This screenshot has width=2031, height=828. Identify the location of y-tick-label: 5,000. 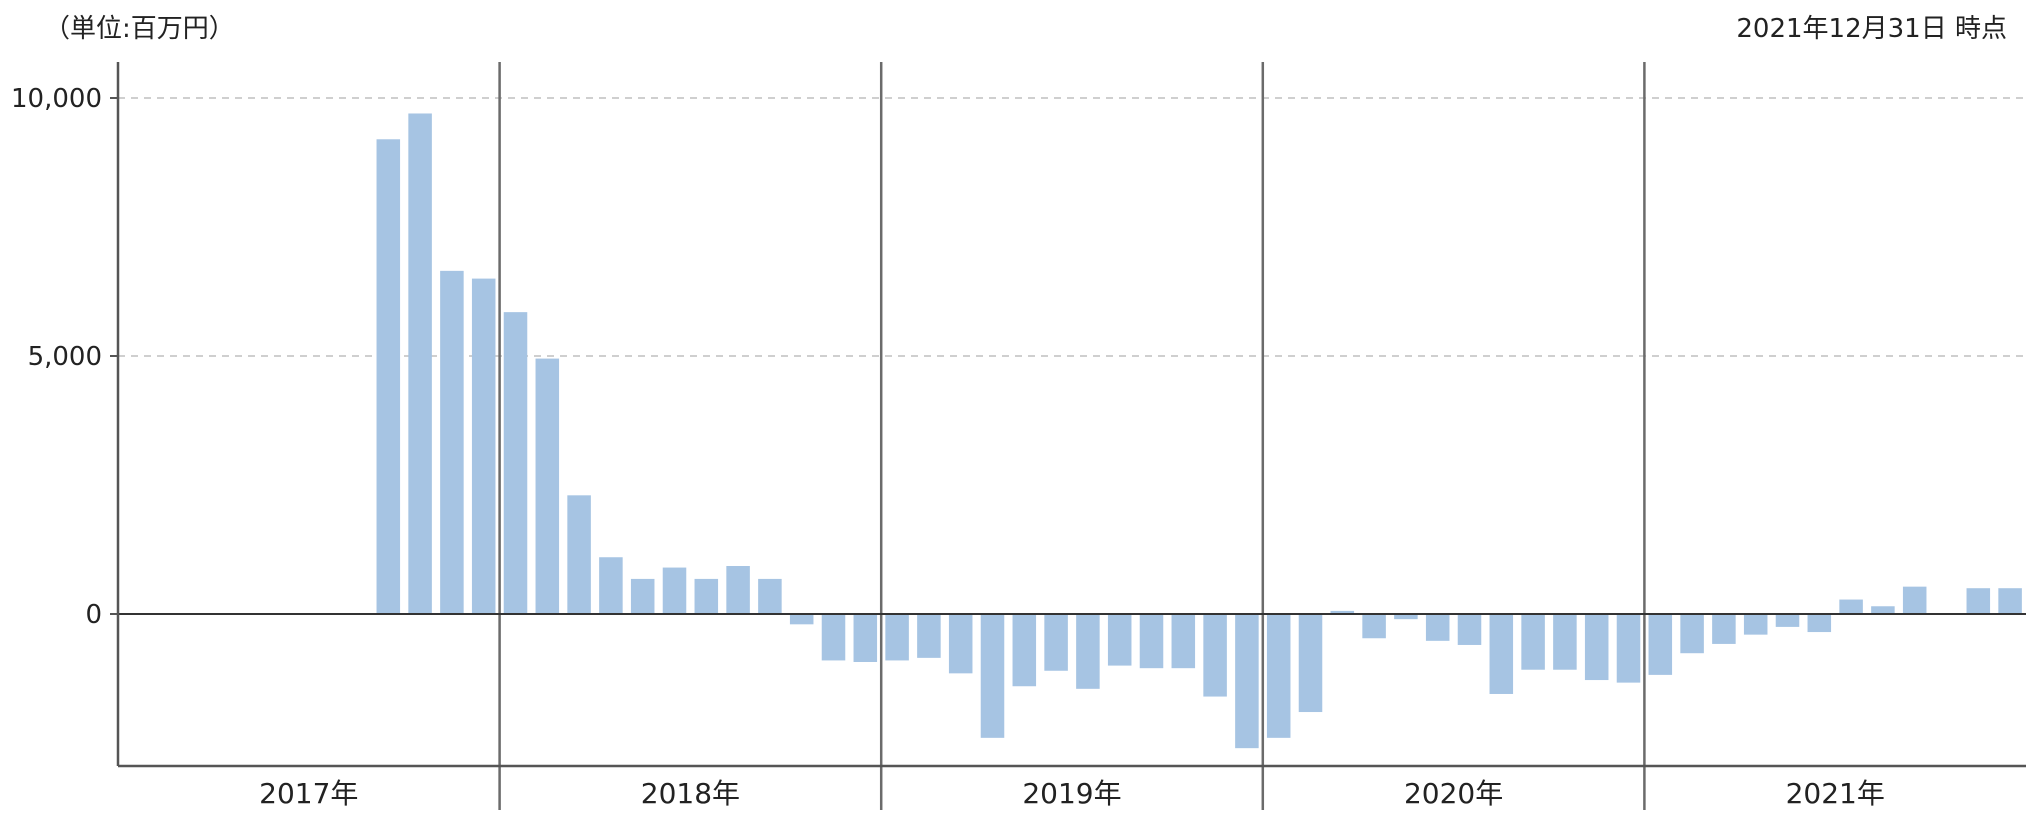
(65, 357).